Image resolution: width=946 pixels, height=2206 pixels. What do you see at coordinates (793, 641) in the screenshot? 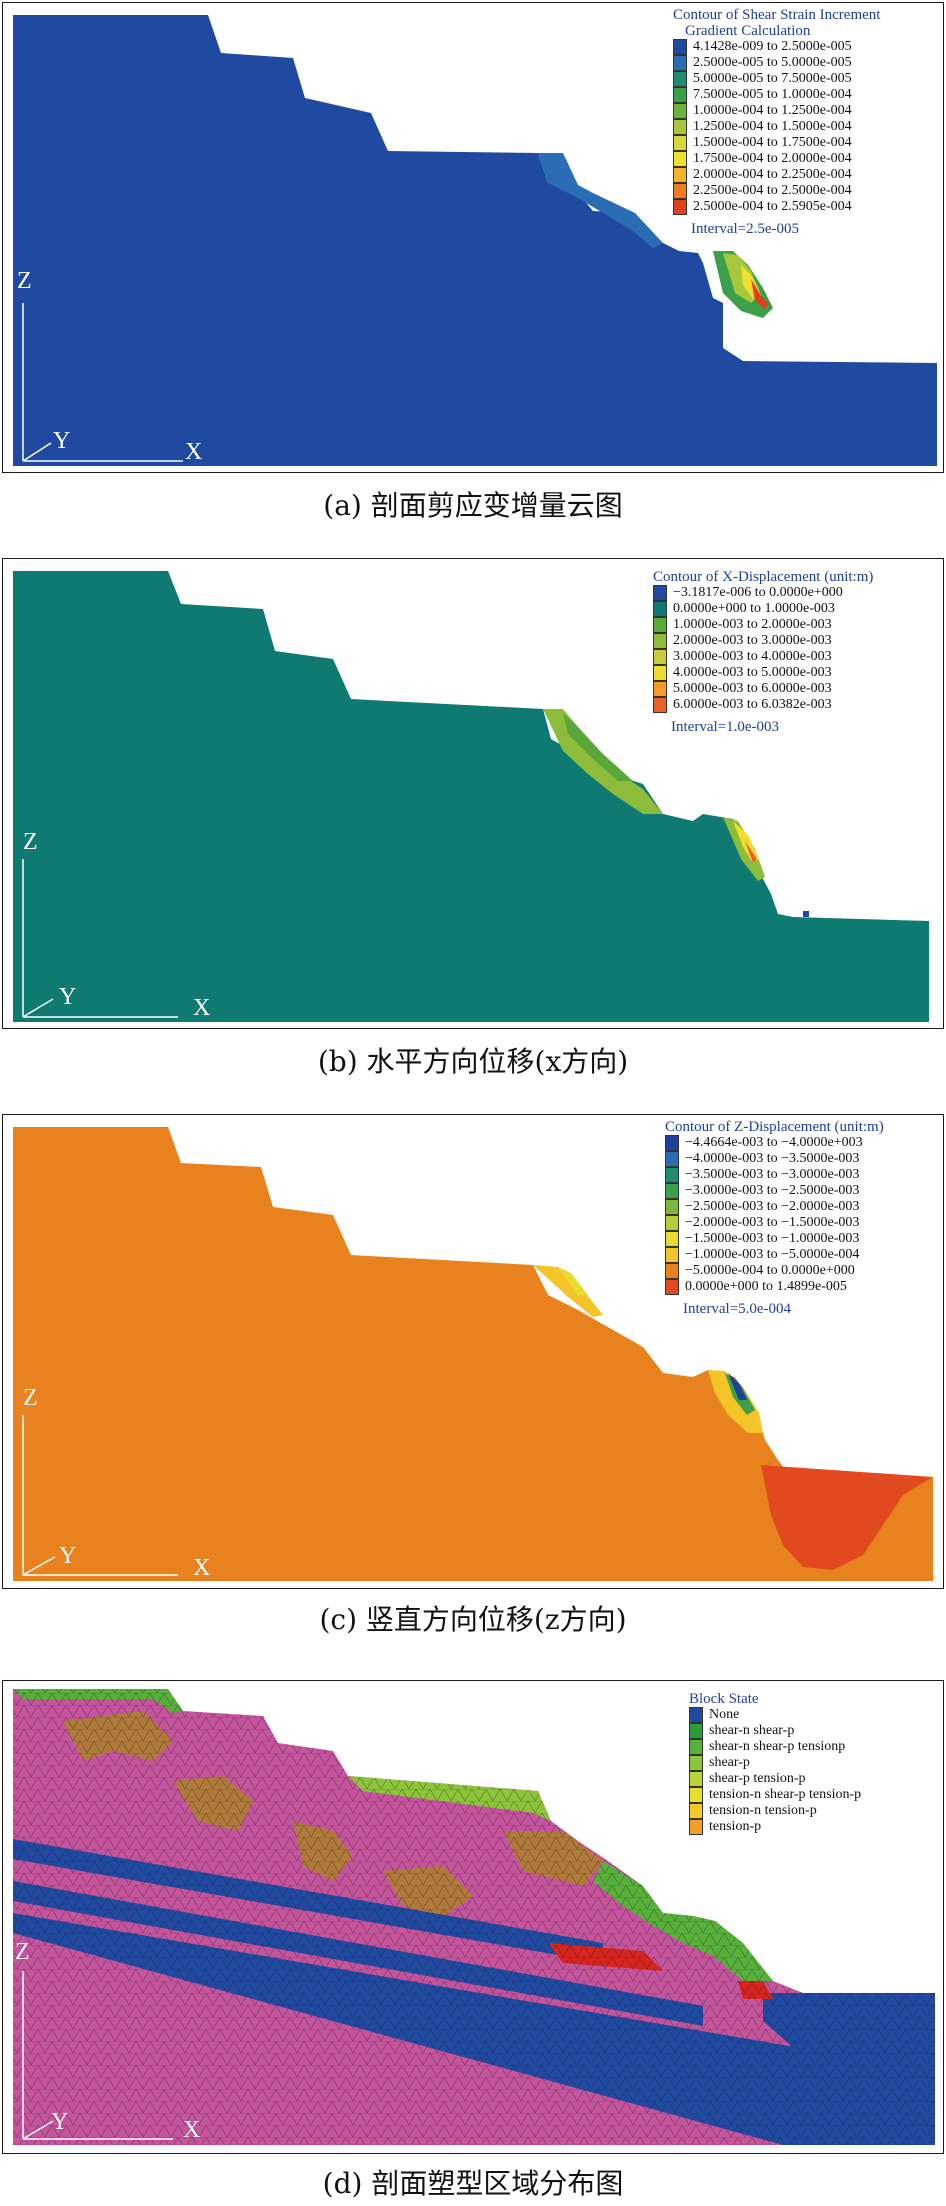
I see `panel-b-legend-item: 2.0000e-003 to 3.0000e-003` at bounding box center [793, 641].